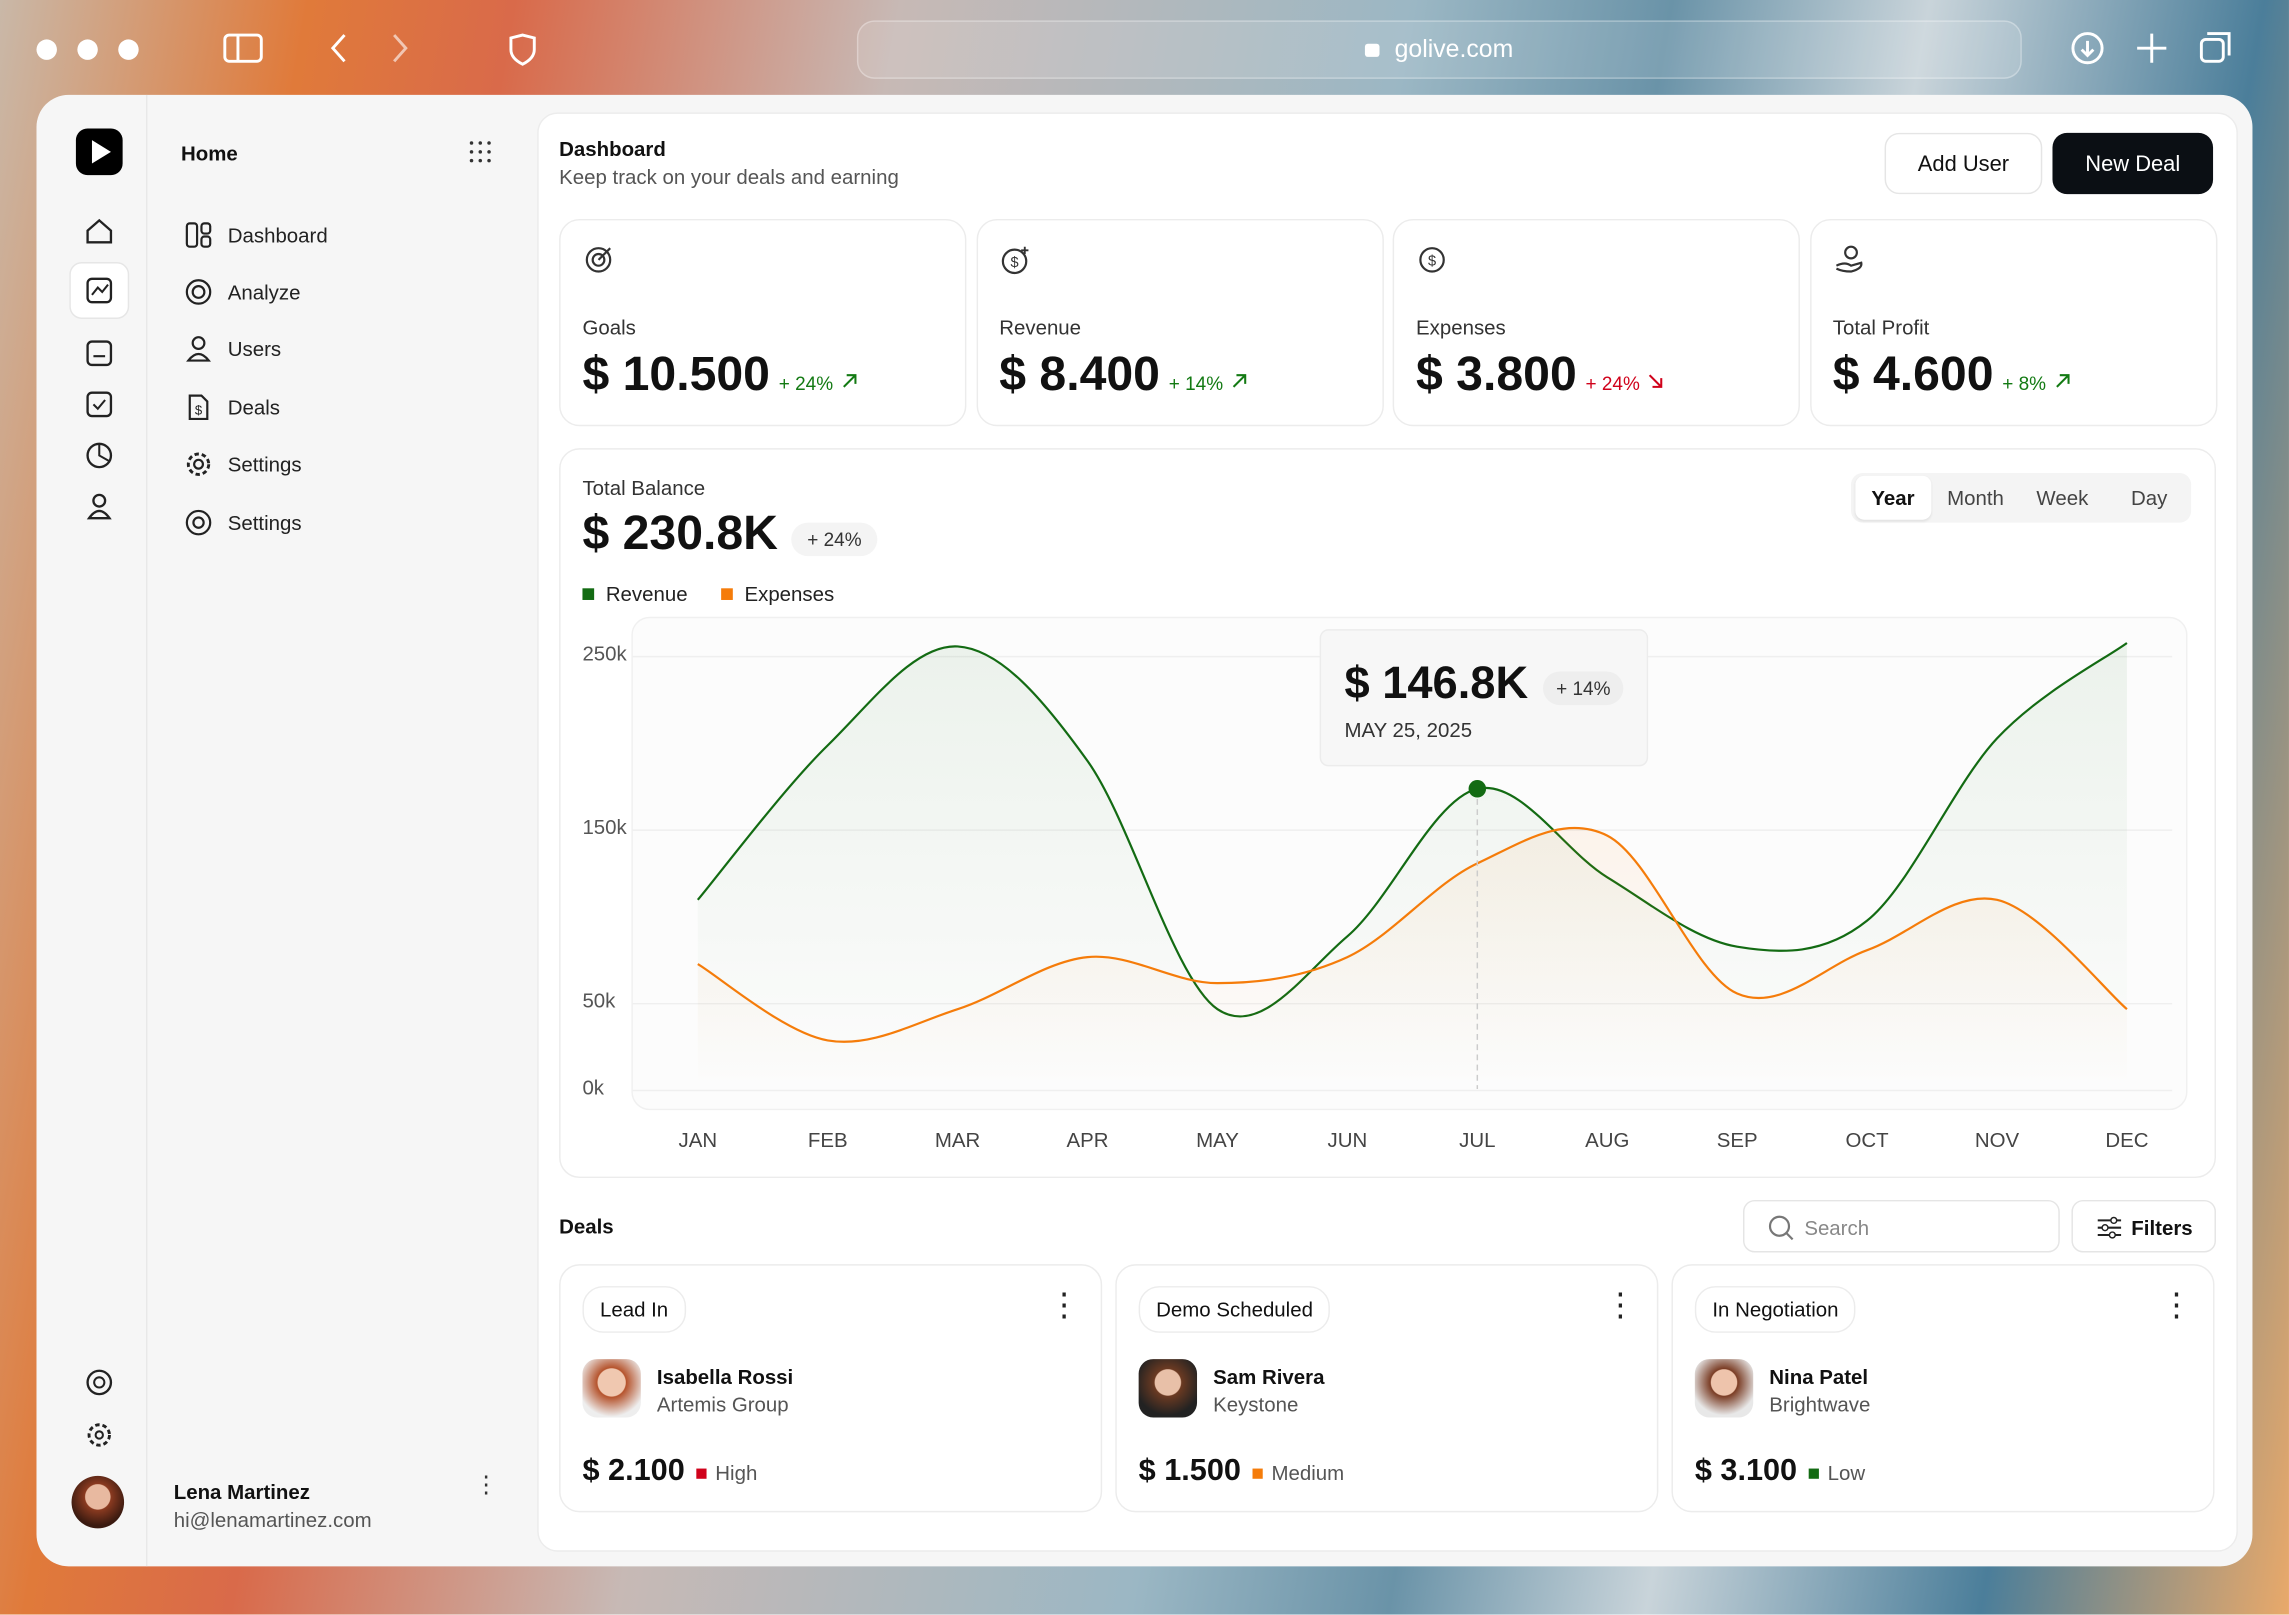 The width and height of the screenshot is (2289, 1615). I want to click on filters-label: Filters, so click(2162, 1228).